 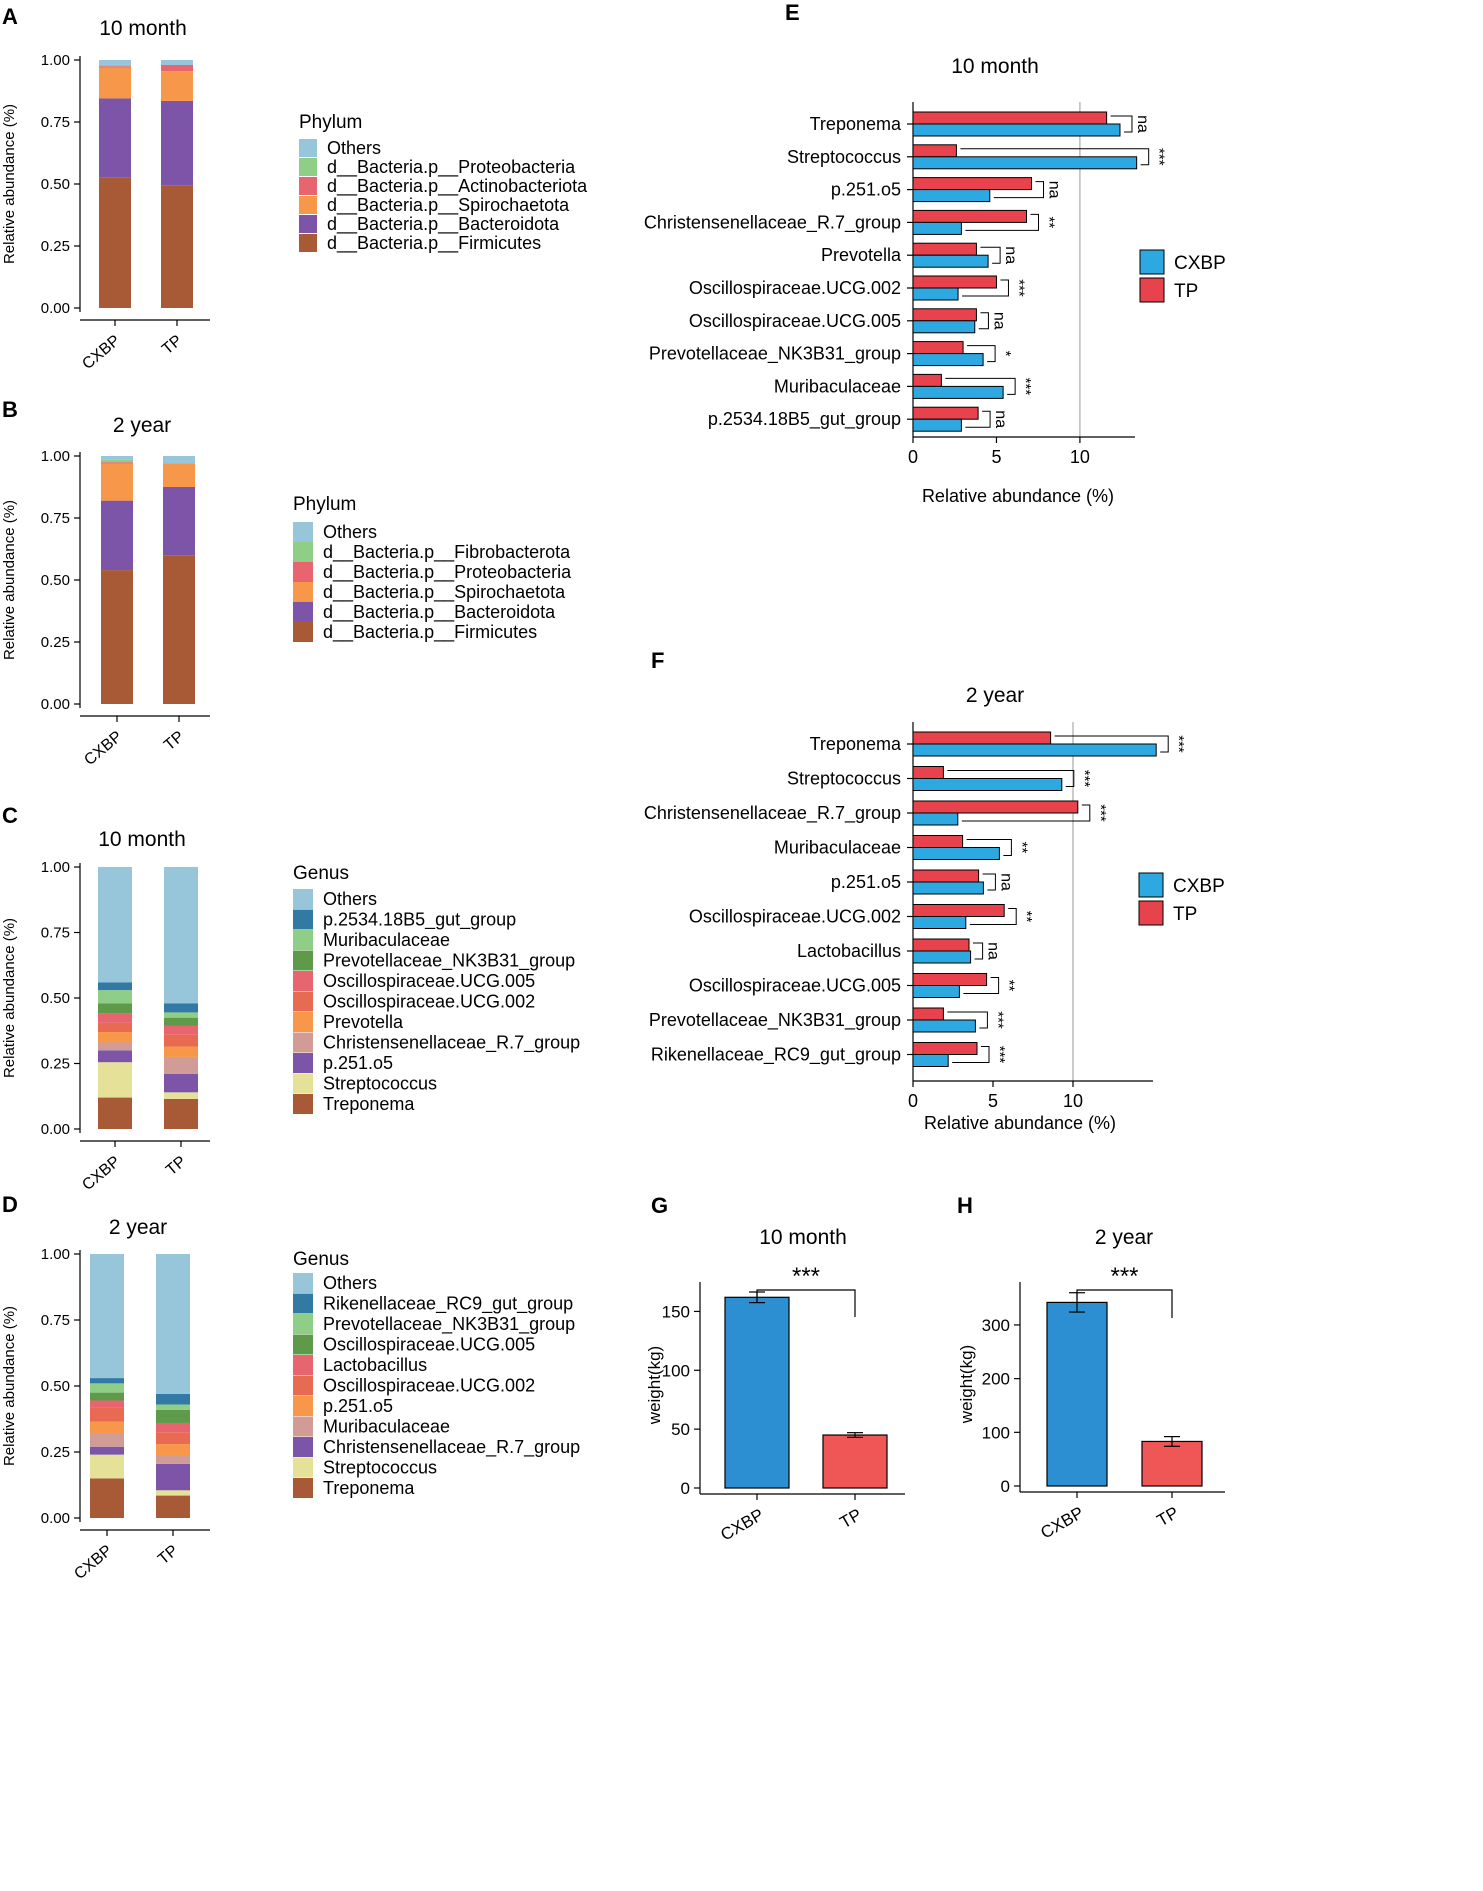 I want to click on panel-B-x-tick-label: TP, so click(x=174, y=741).